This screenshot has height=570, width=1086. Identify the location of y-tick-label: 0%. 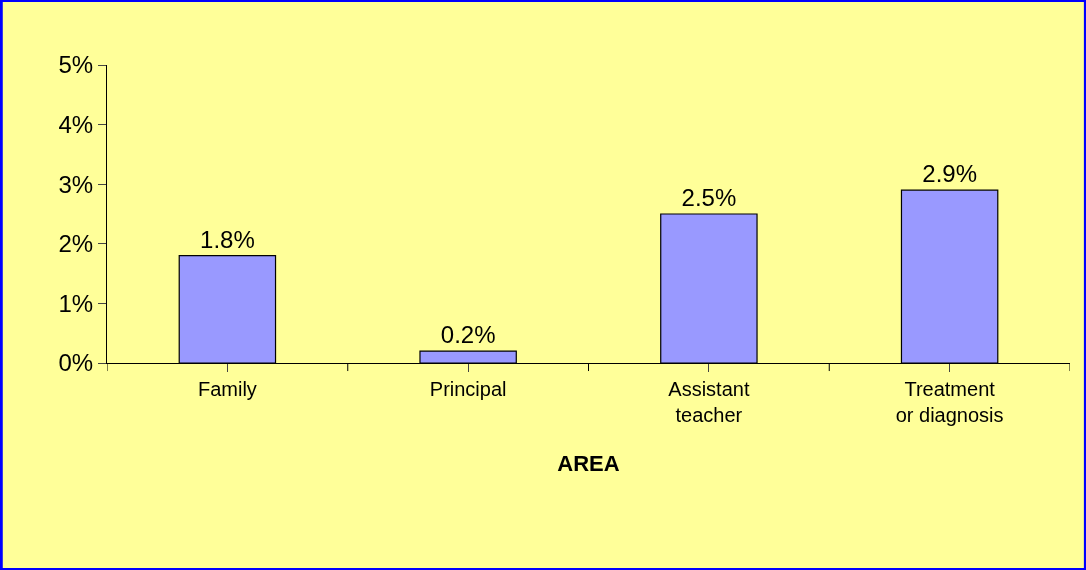
(76, 363).